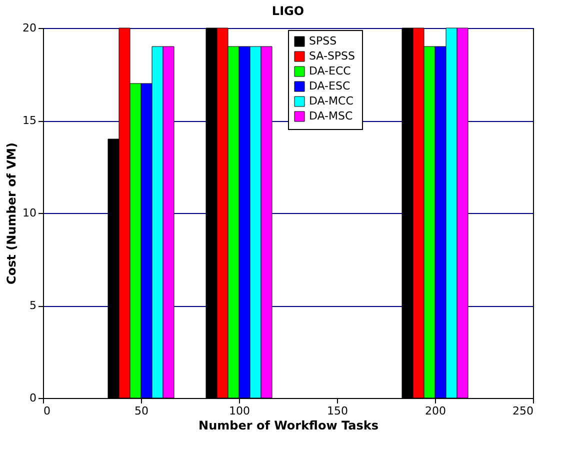  I want to click on chart-title: LIGO, so click(288, 11).